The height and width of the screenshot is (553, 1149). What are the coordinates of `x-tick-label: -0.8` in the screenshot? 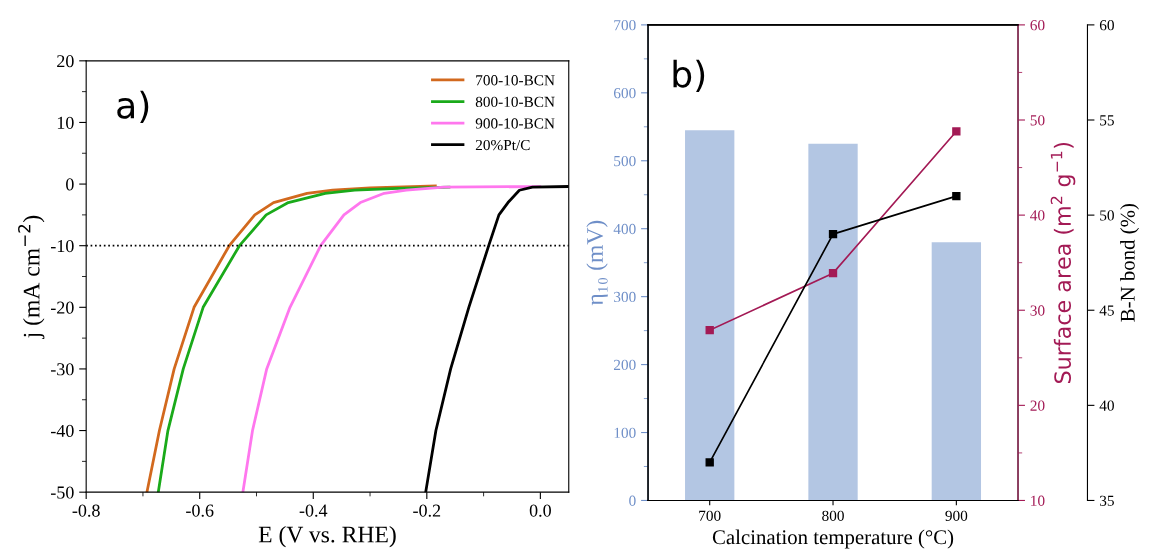 It's located at (86, 510).